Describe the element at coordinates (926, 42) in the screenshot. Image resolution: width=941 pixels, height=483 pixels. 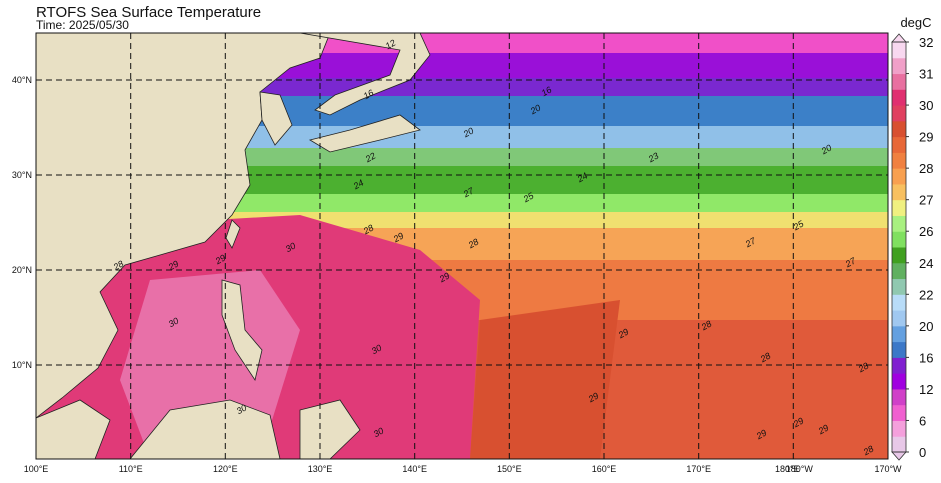
I see `colorbar-tick-label: 32` at that location.